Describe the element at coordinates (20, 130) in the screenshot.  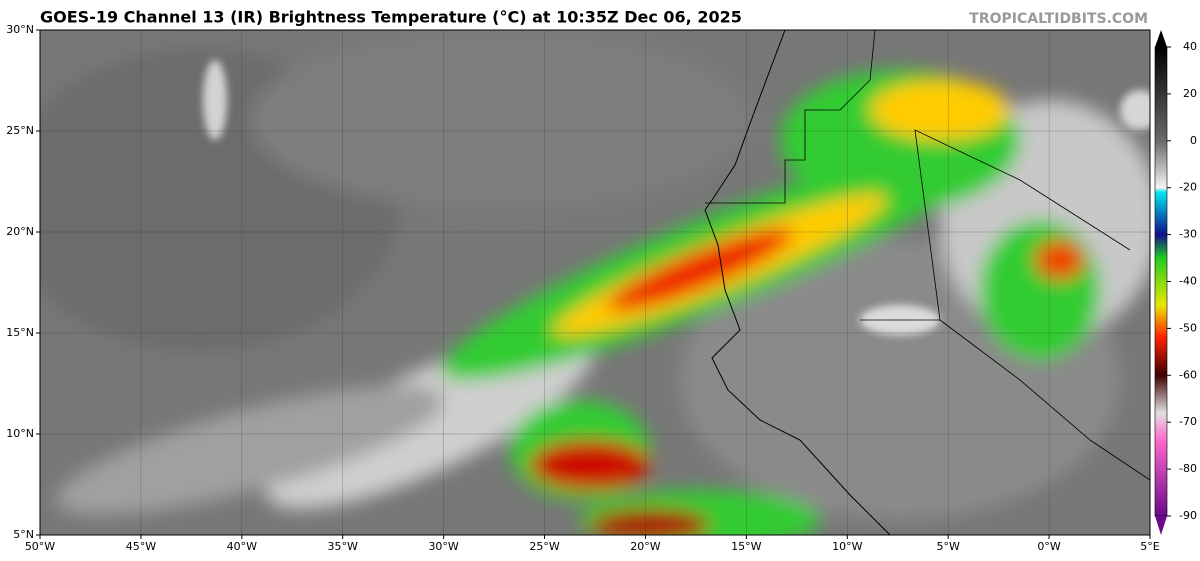
I see `lat-tick-label: 25°N` at that location.